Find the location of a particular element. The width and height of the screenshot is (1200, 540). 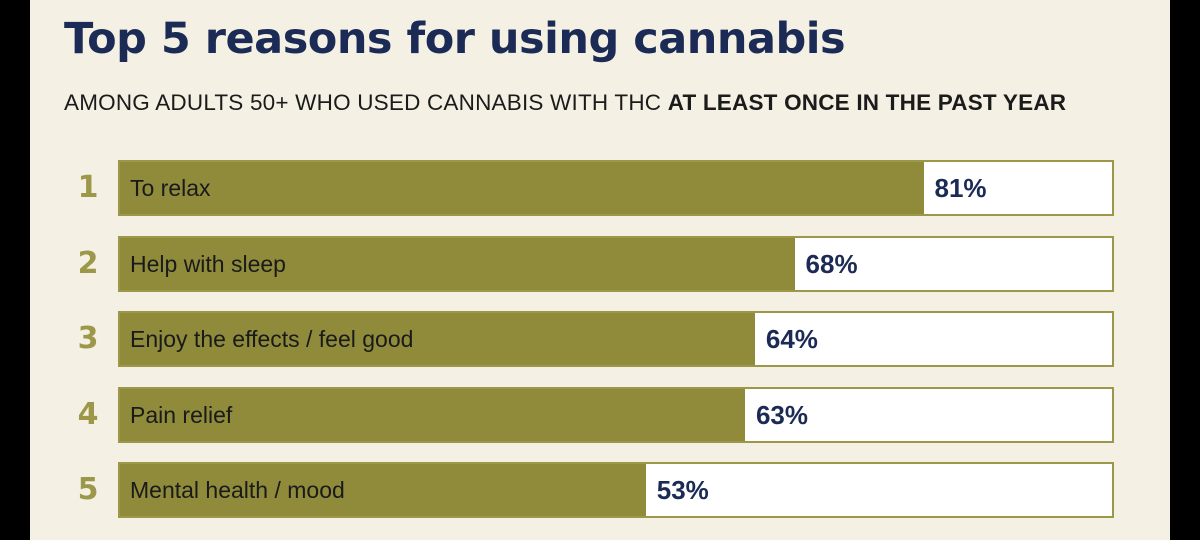

rank-number: 5 is located at coordinates (88, 489).